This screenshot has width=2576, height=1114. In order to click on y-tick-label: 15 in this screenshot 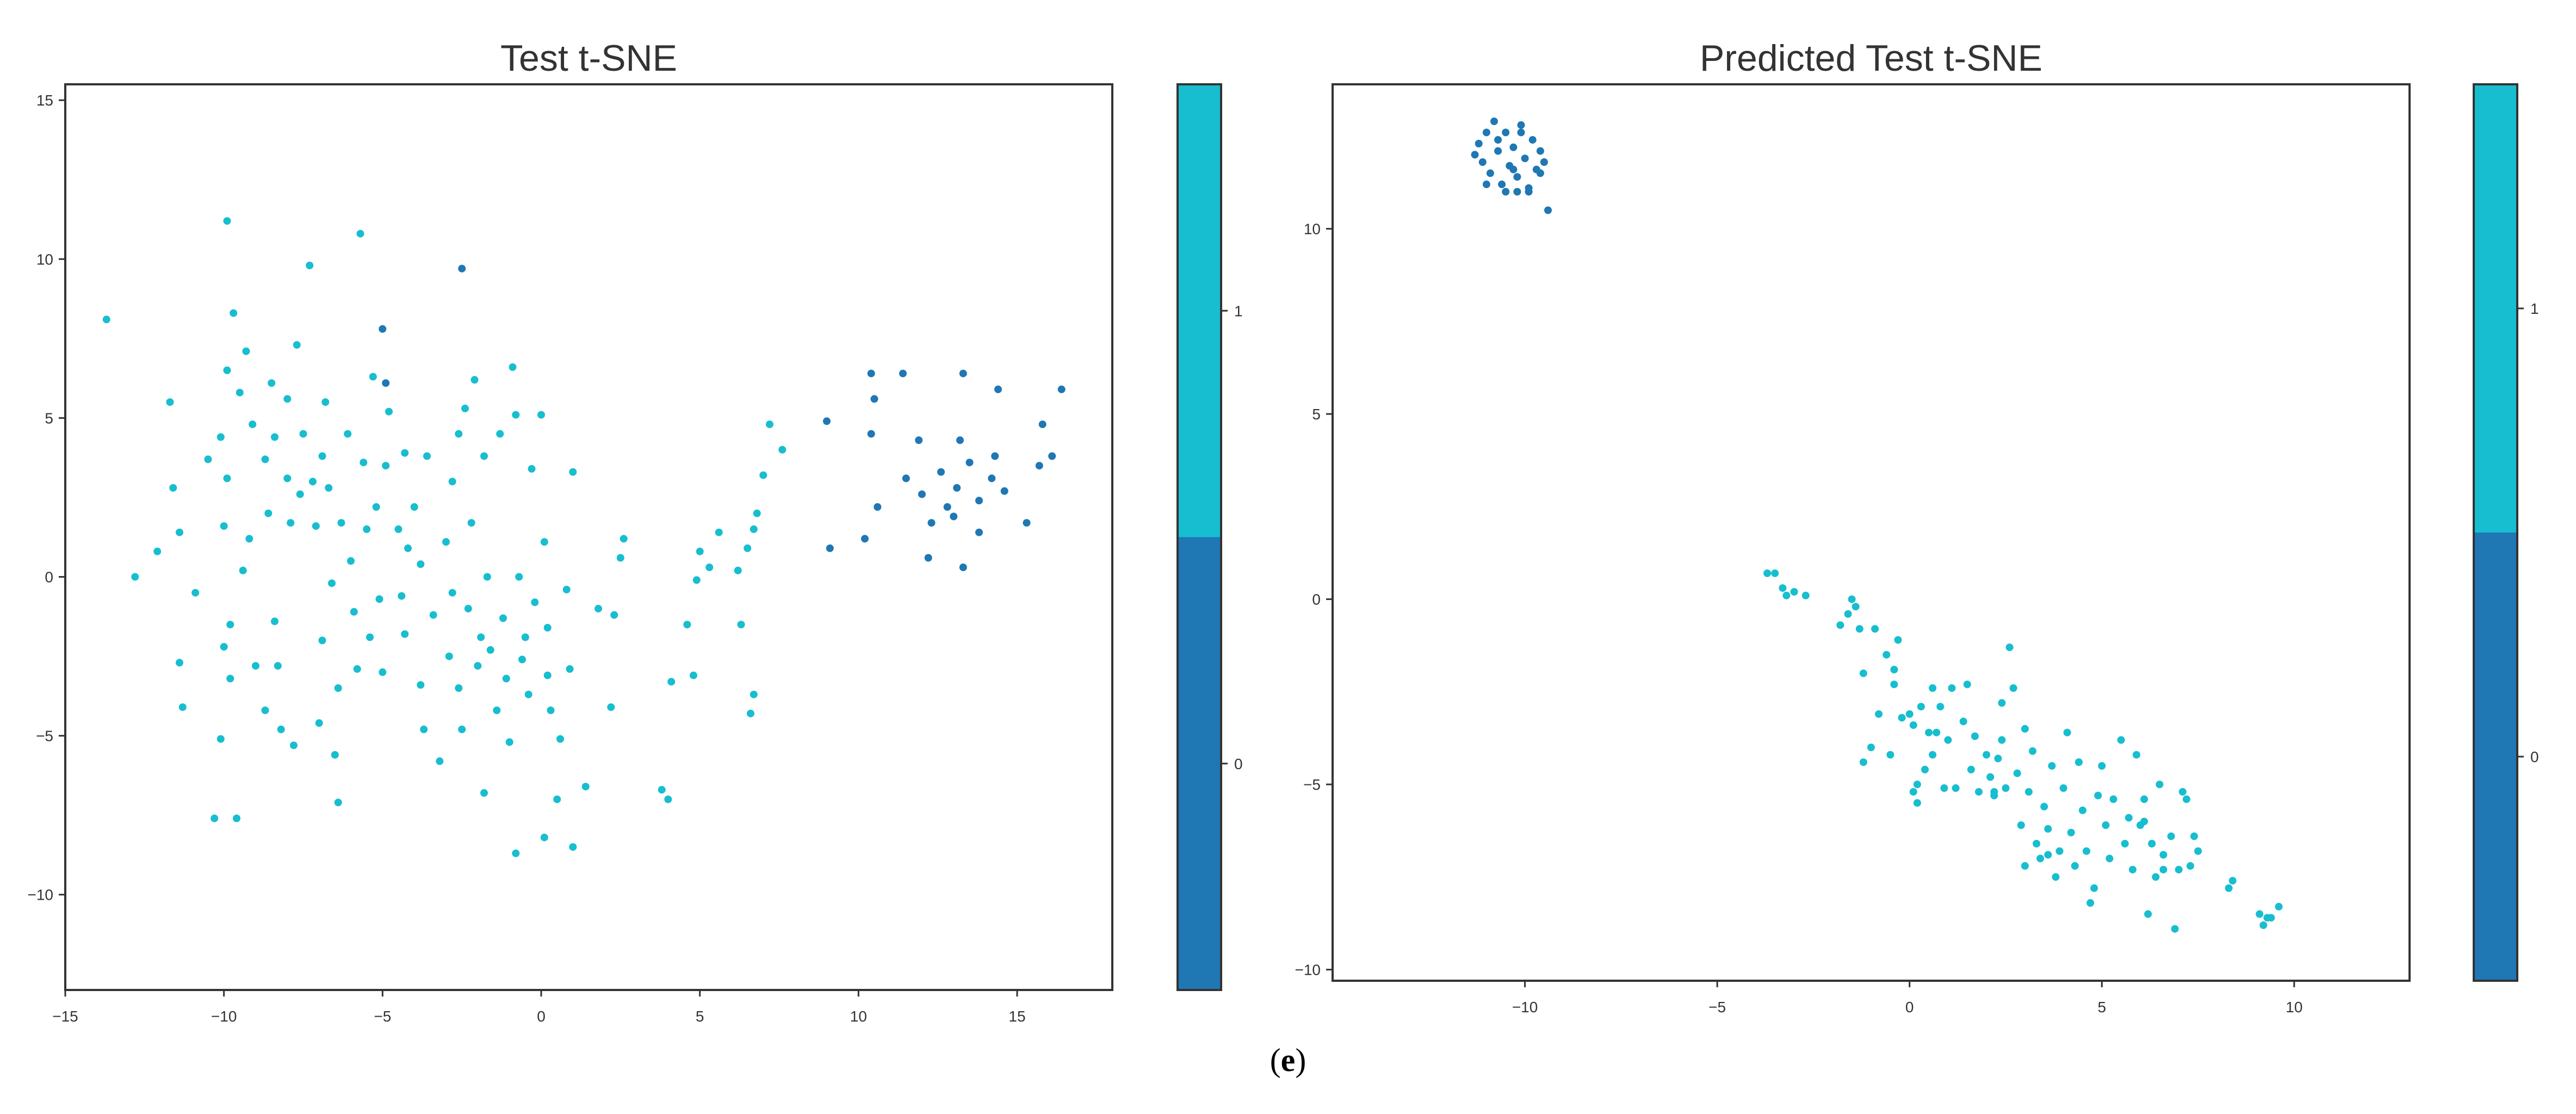, I will do `click(44, 101)`.